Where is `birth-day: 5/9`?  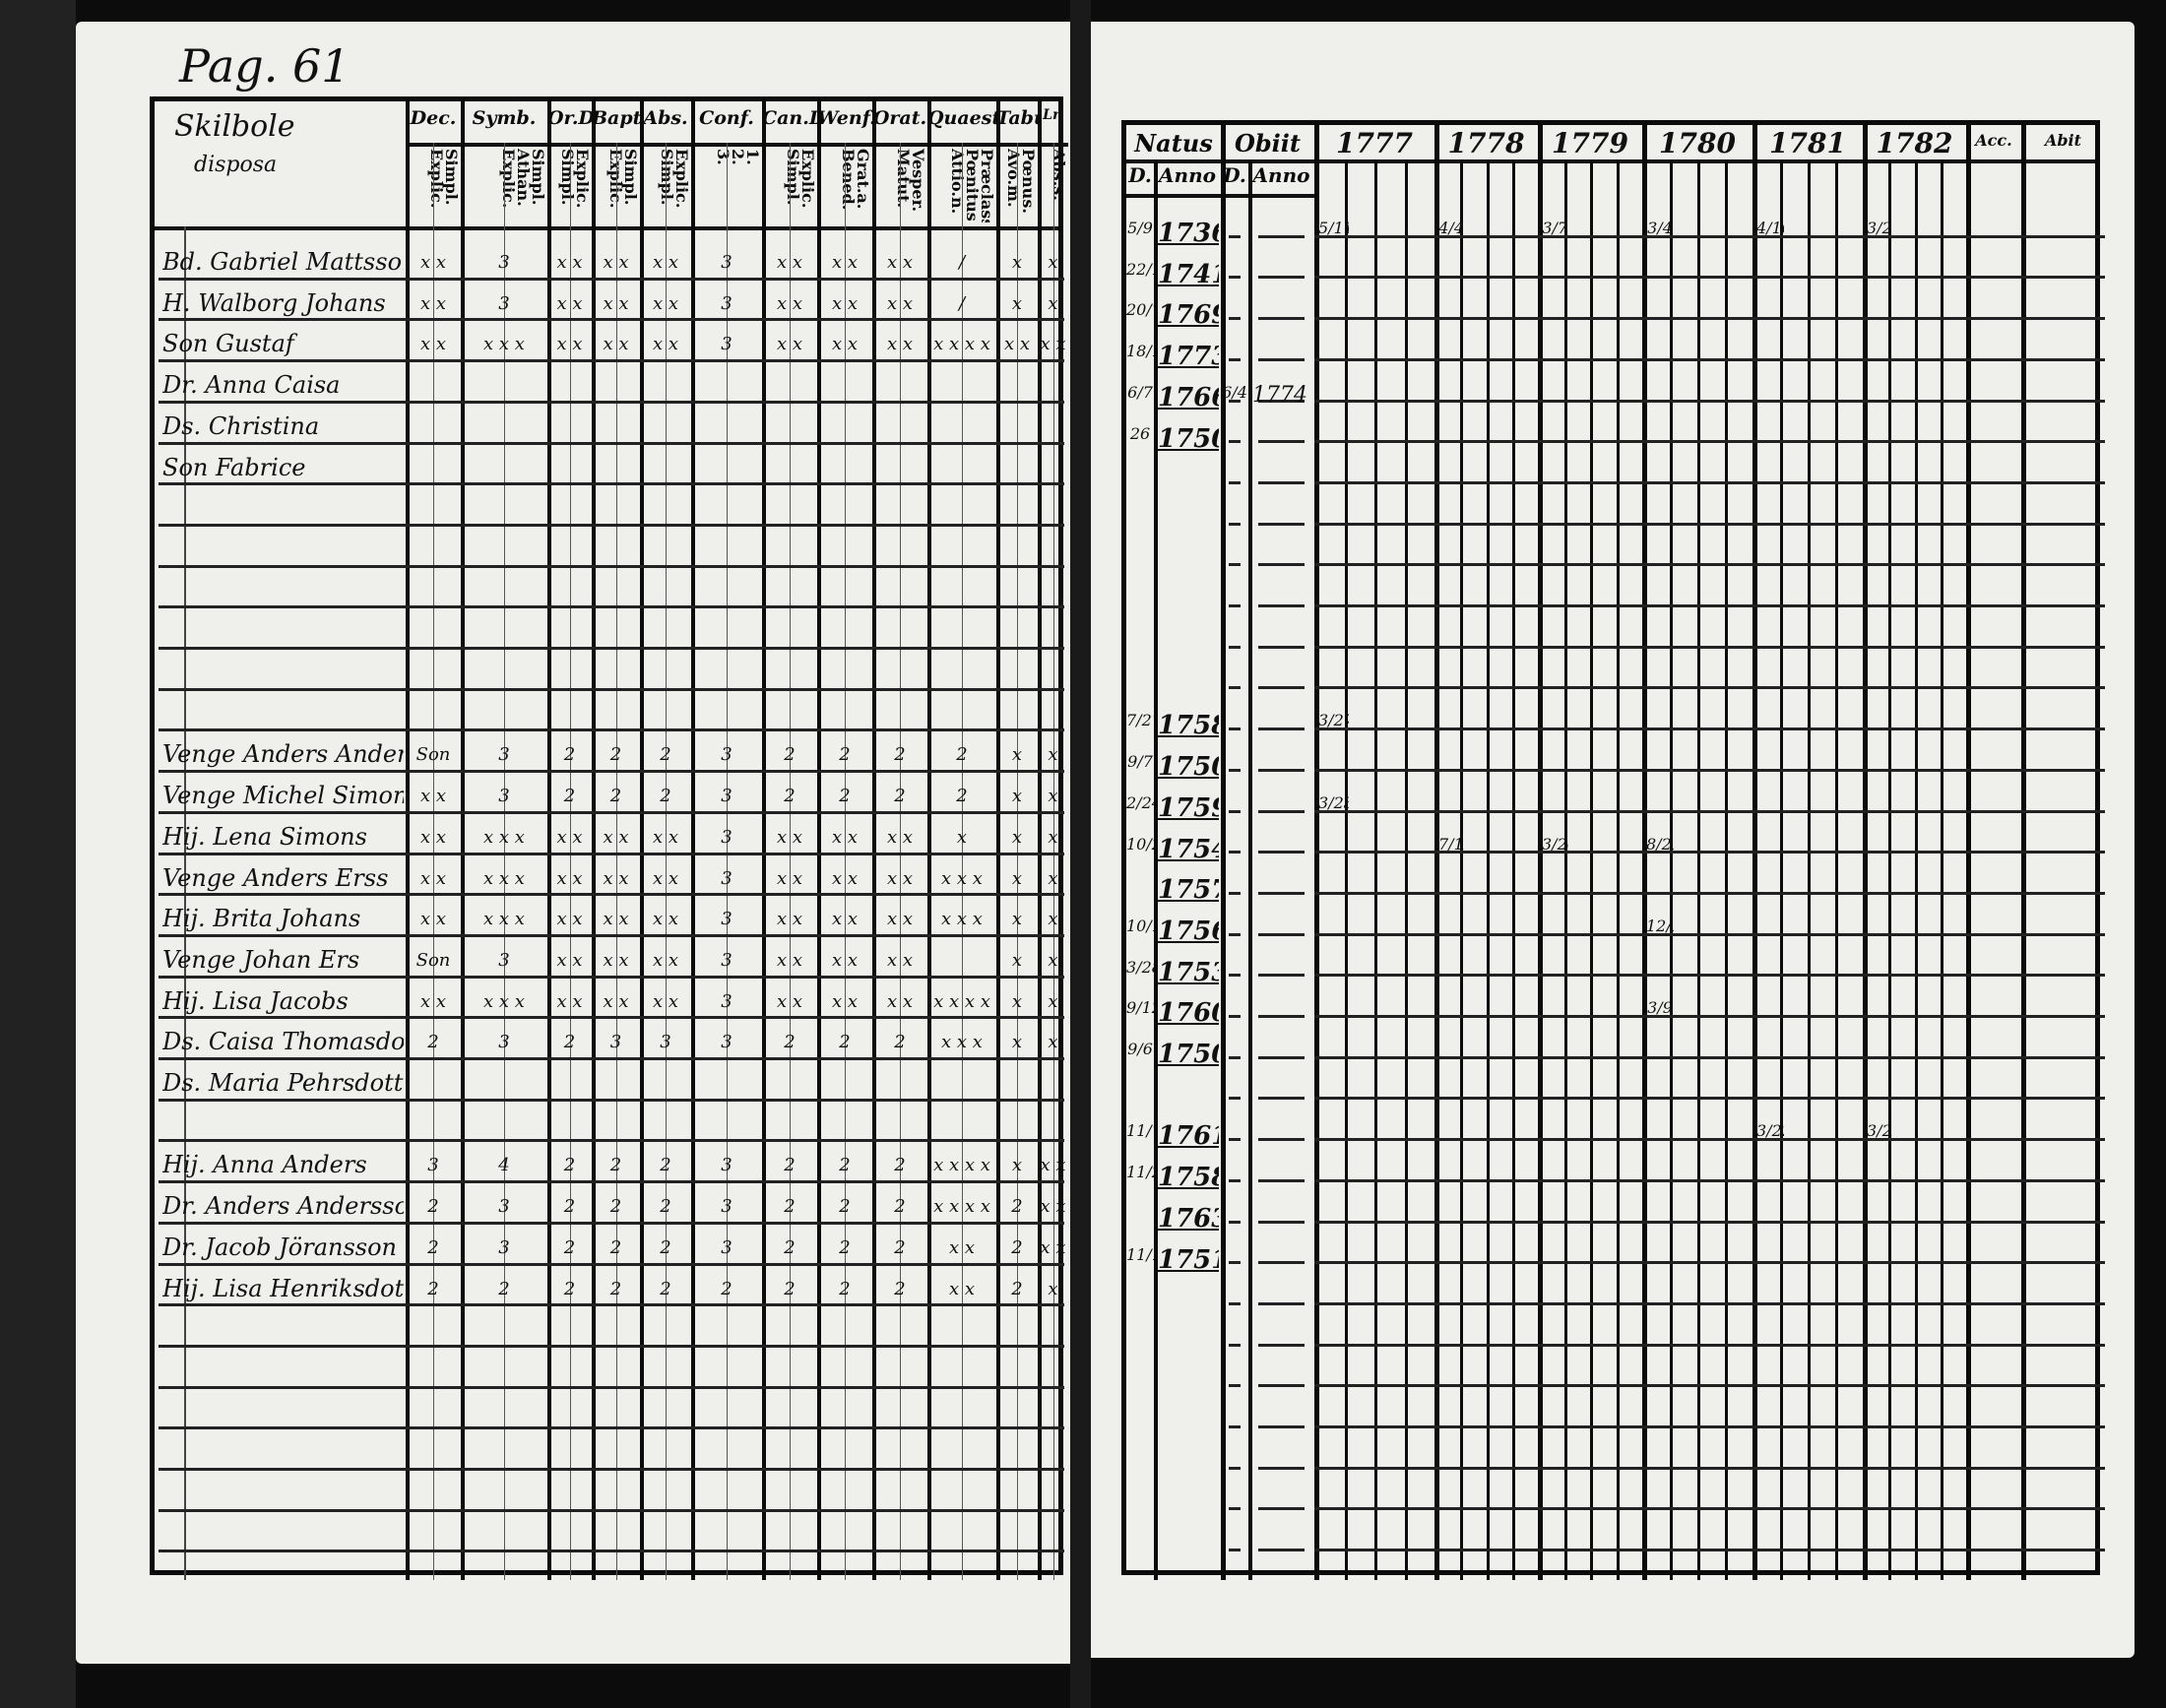
birth-day: 5/9 is located at coordinates (1140, 228).